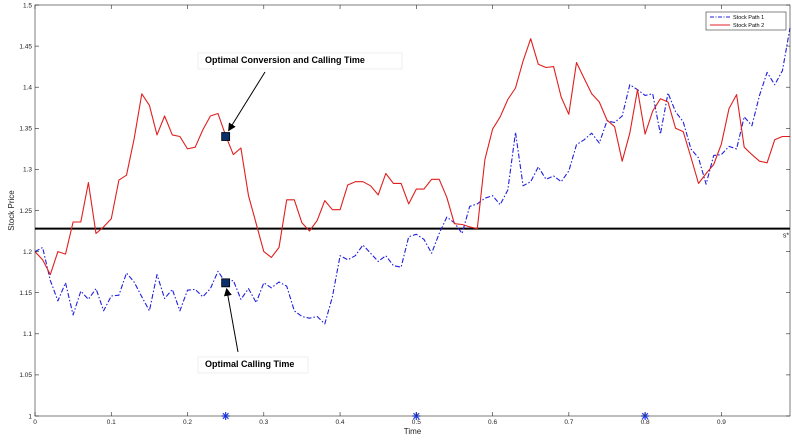 Image resolution: width=792 pixels, height=442 pixels. Describe the element at coordinates (285, 60) in the screenshot. I see `annotation-conversion-and-calling-time: Optimal Conversion and Calling Time` at that location.